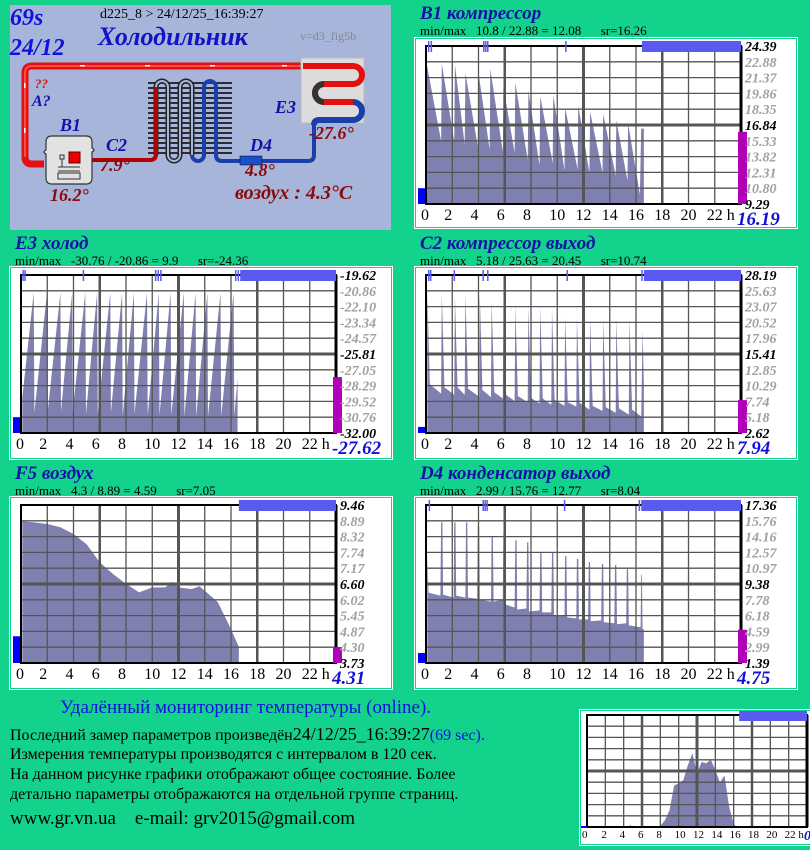 The height and width of the screenshot is (850, 810). What do you see at coordinates (523, 30) in the screenshot?
I see `stats-max: 22.88` at bounding box center [523, 30].